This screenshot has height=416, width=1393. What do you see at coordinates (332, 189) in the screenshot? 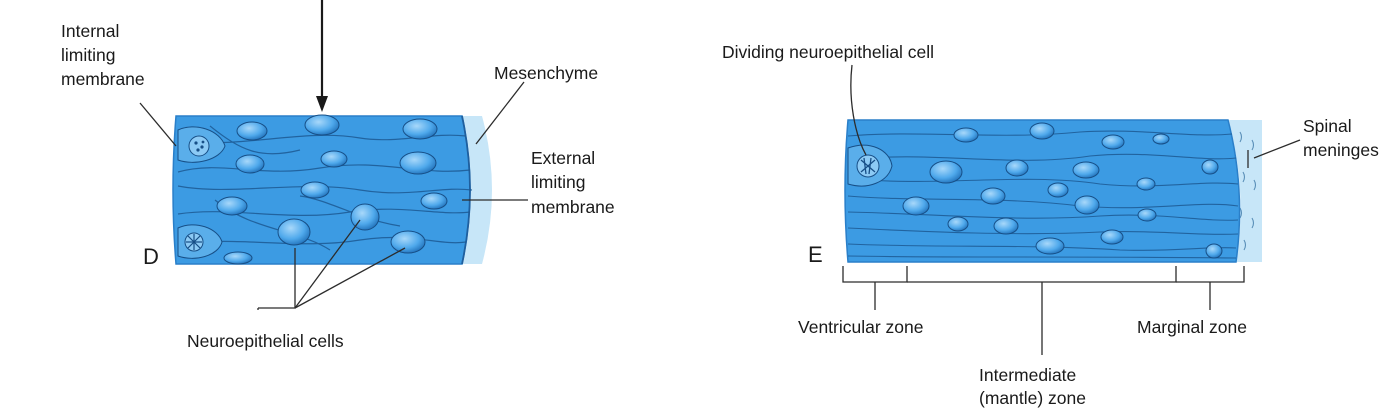
I see `nuclei-d` at bounding box center [332, 189].